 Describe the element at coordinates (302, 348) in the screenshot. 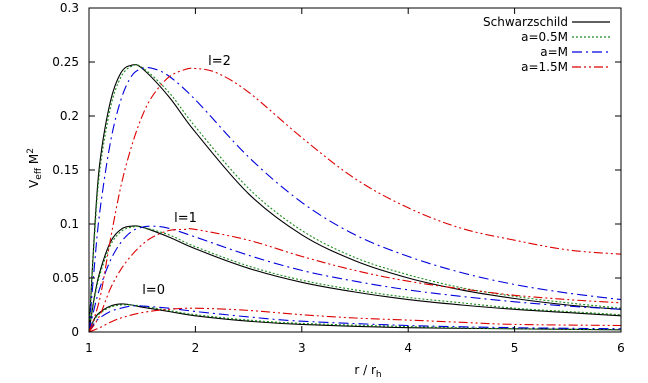

I see `x-tick-label: 3` at that location.